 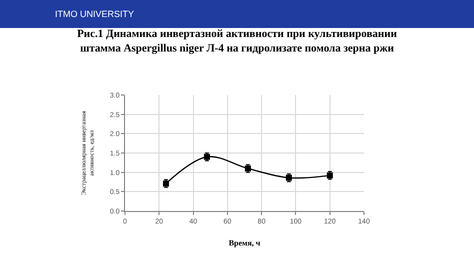 What do you see at coordinates (244, 243) in the screenshot?
I see `x-axis-title: Время, ч` at bounding box center [244, 243].